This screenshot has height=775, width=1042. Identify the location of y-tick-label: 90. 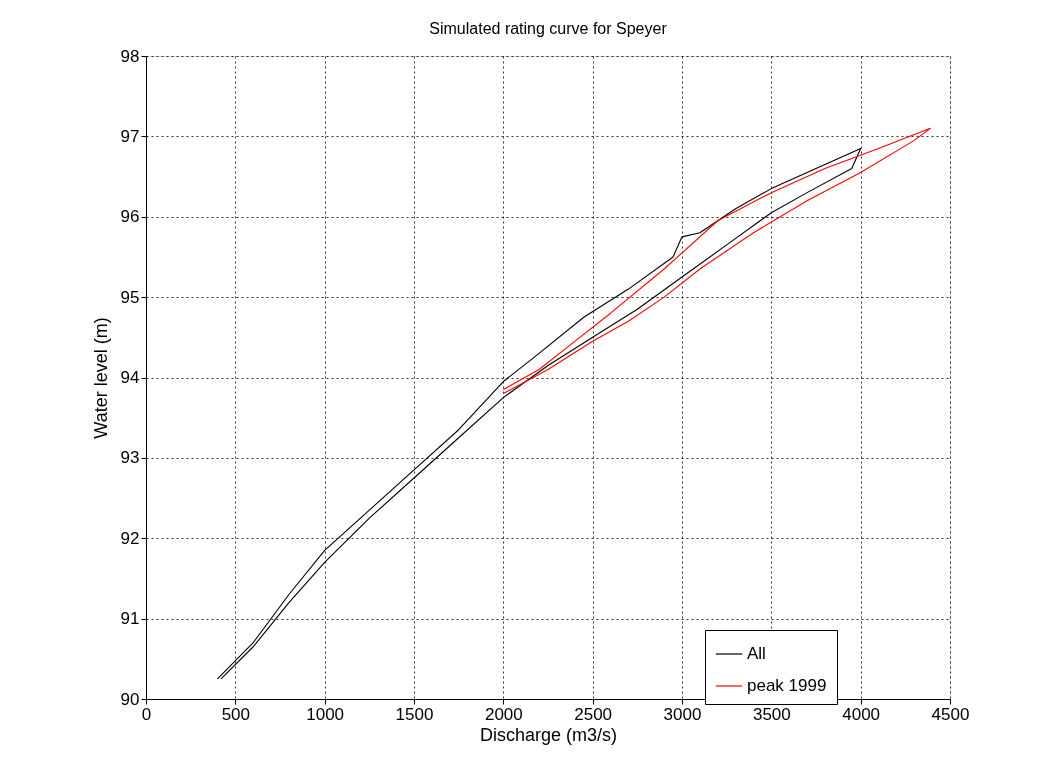
(130, 699).